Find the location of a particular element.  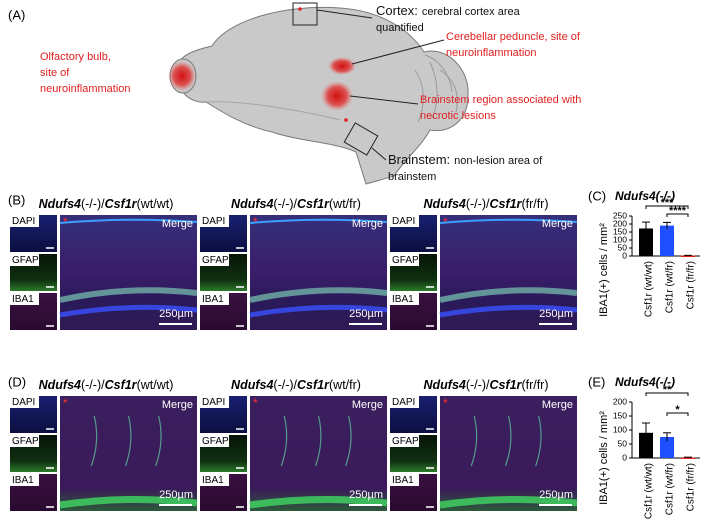

y-tick-label: 200 is located at coordinates (620, 223).